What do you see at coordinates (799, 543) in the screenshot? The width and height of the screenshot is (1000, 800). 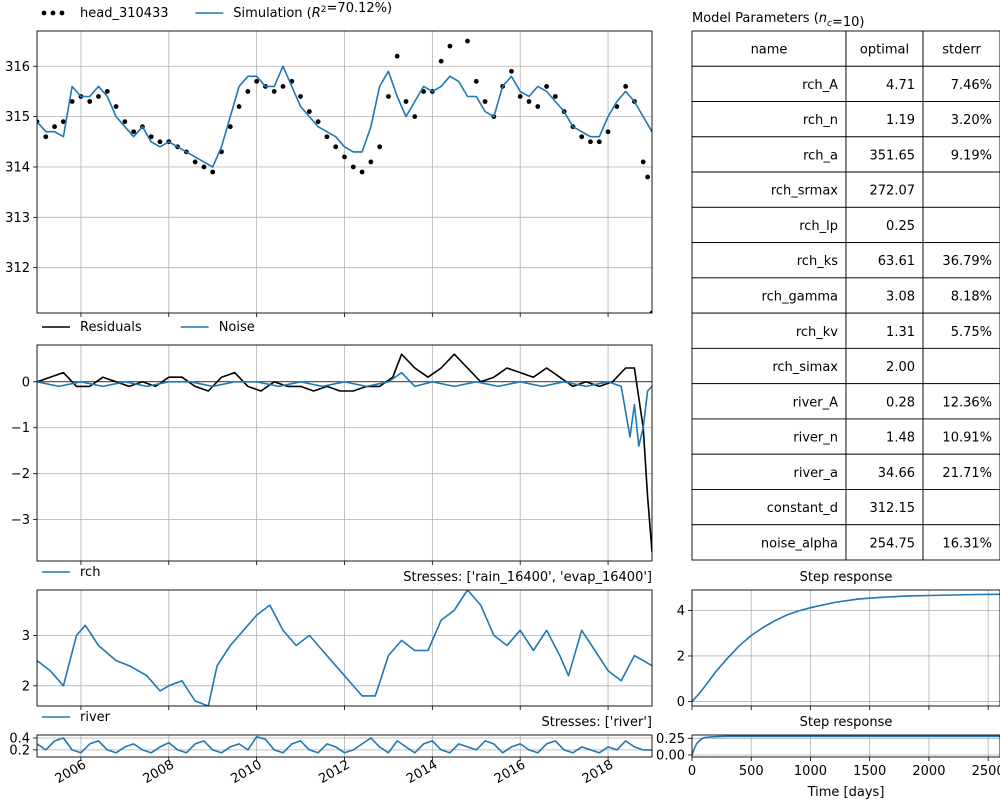 I see `table-cell-text: noise_alpha` at bounding box center [799, 543].